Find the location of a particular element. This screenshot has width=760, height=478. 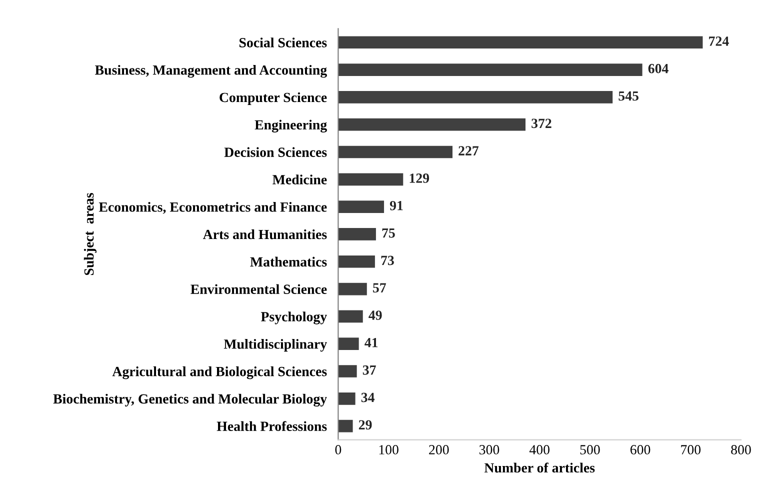

y-tick-label: Environmental Science is located at coordinates (258, 289).